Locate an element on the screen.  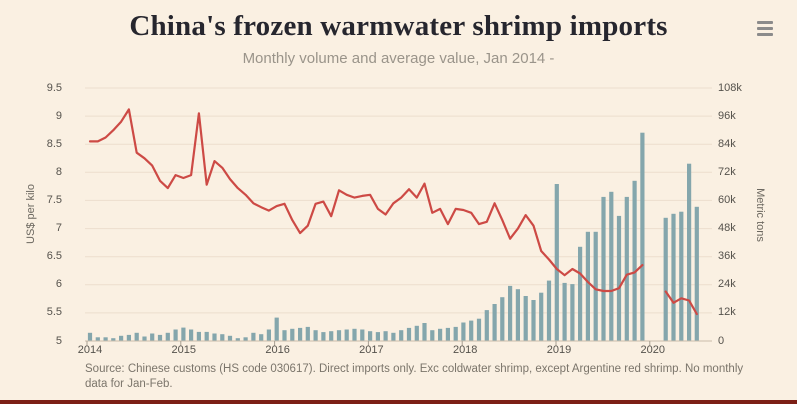
x-axis-tick-label: 2015 is located at coordinates (184, 350).